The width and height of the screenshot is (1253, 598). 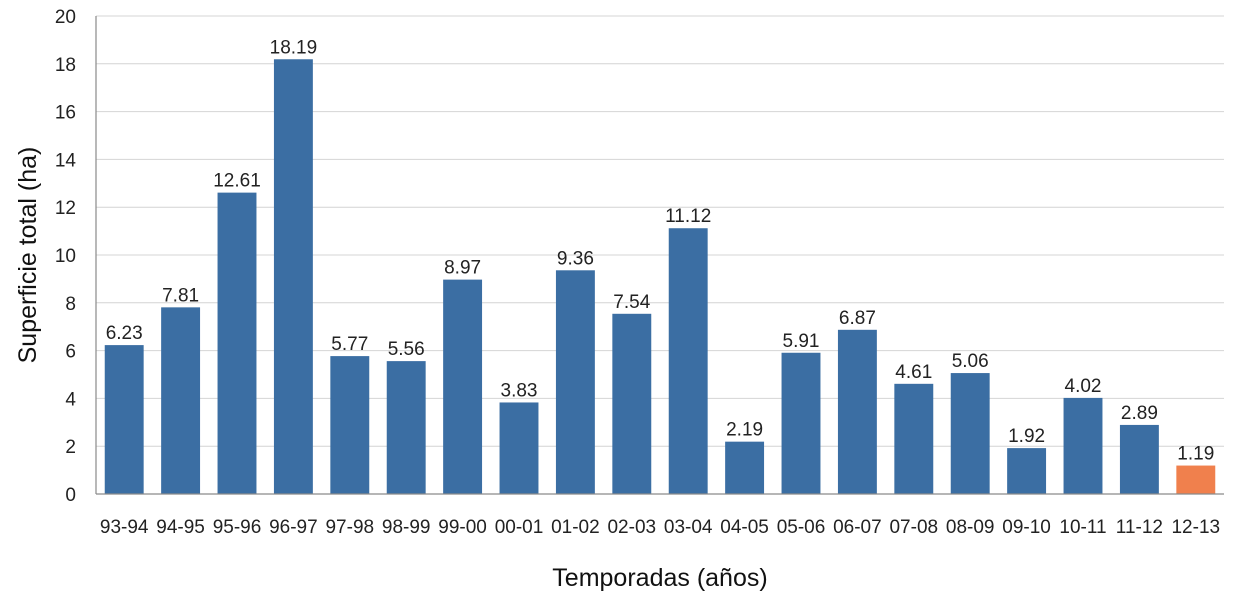 What do you see at coordinates (66, 160) in the screenshot?
I see `y-tick-label: 14` at bounding box center [66, 160].